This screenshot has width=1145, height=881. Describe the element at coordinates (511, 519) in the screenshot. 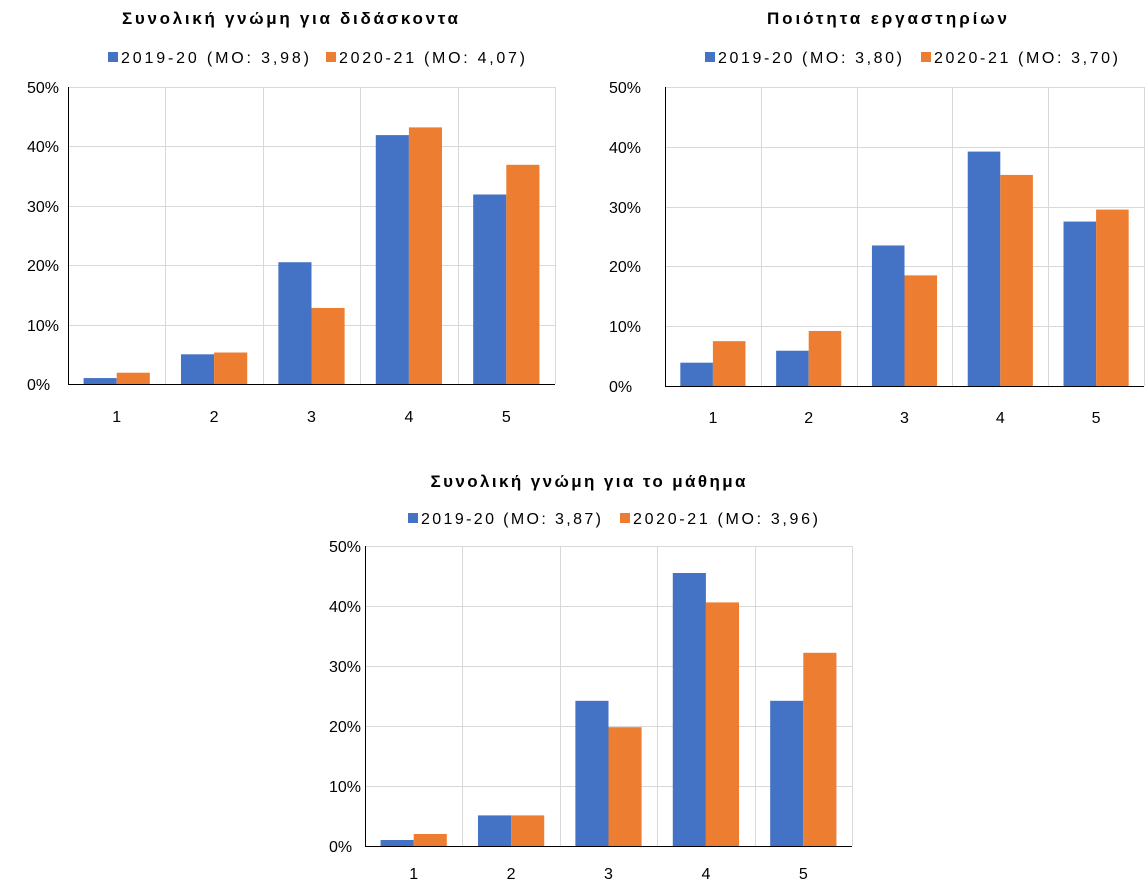

I see `legend-label-series-1: 2019-20 (MO: 3,87)` at that location.